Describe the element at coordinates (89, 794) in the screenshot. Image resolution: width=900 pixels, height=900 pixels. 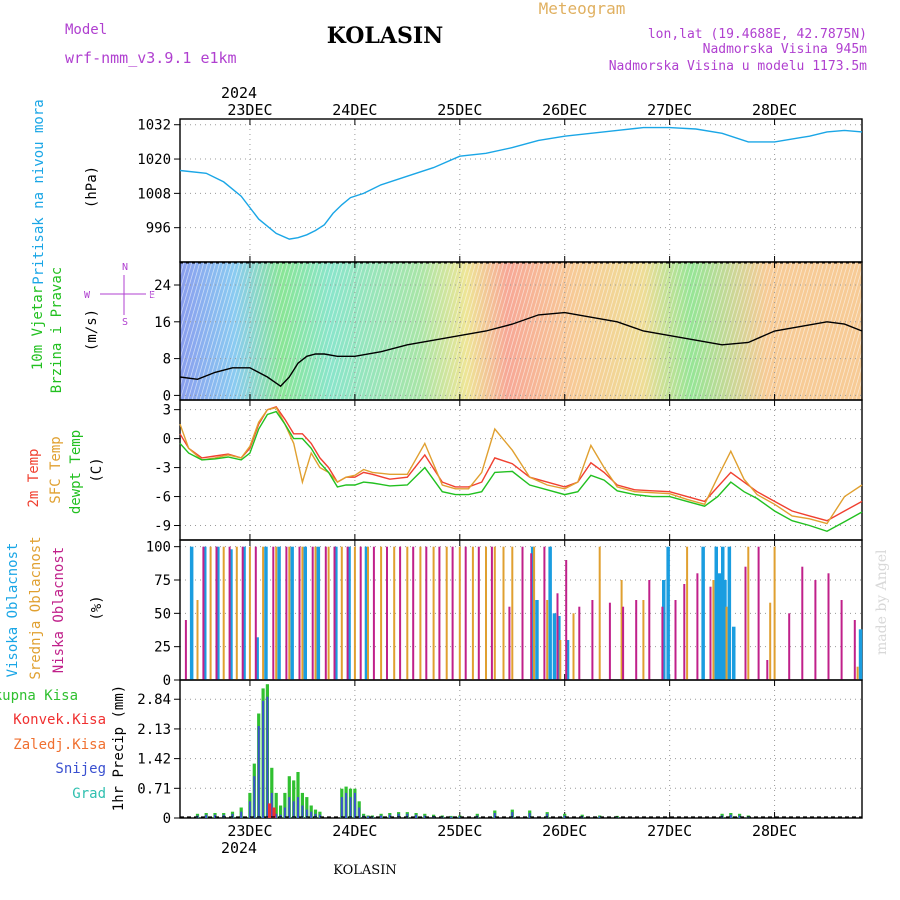
I see `legend-hail: Grad` at that location.